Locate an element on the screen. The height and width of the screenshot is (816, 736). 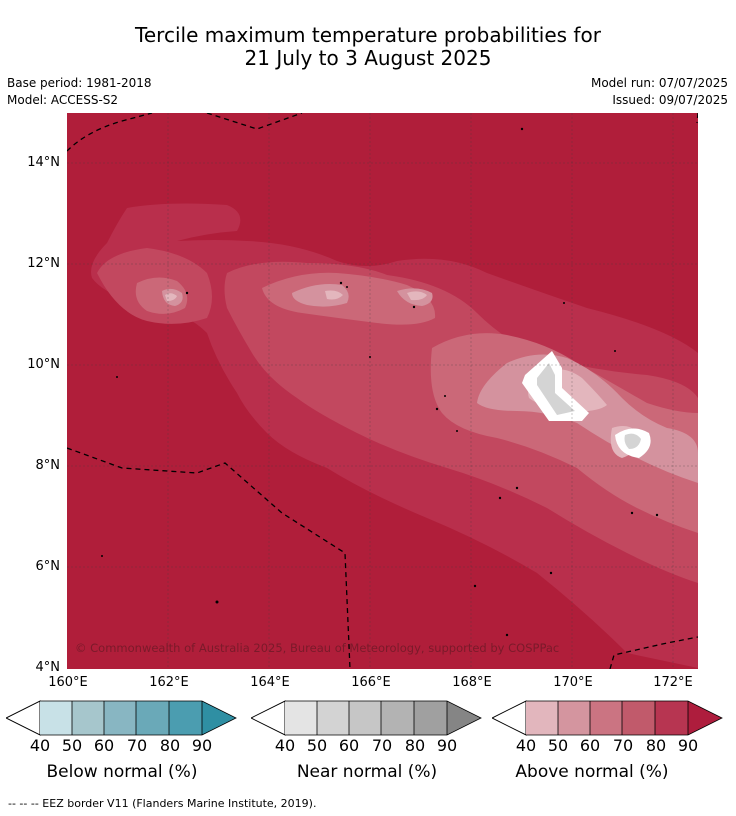
cb-below-tick-90: 90 is located at coordinates (202, 745).